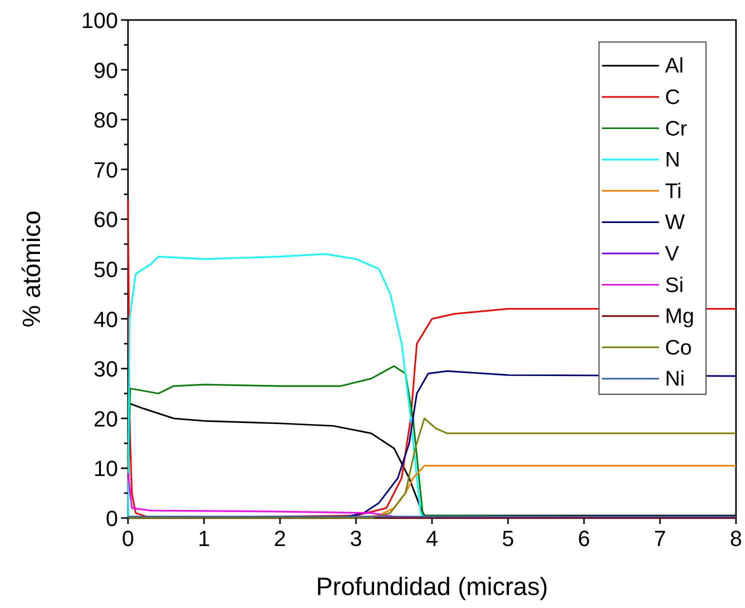 Image resolution: width=745 pixels, height=608 pixels. I want to click on y-tick-label: 30, so click(106, 369).